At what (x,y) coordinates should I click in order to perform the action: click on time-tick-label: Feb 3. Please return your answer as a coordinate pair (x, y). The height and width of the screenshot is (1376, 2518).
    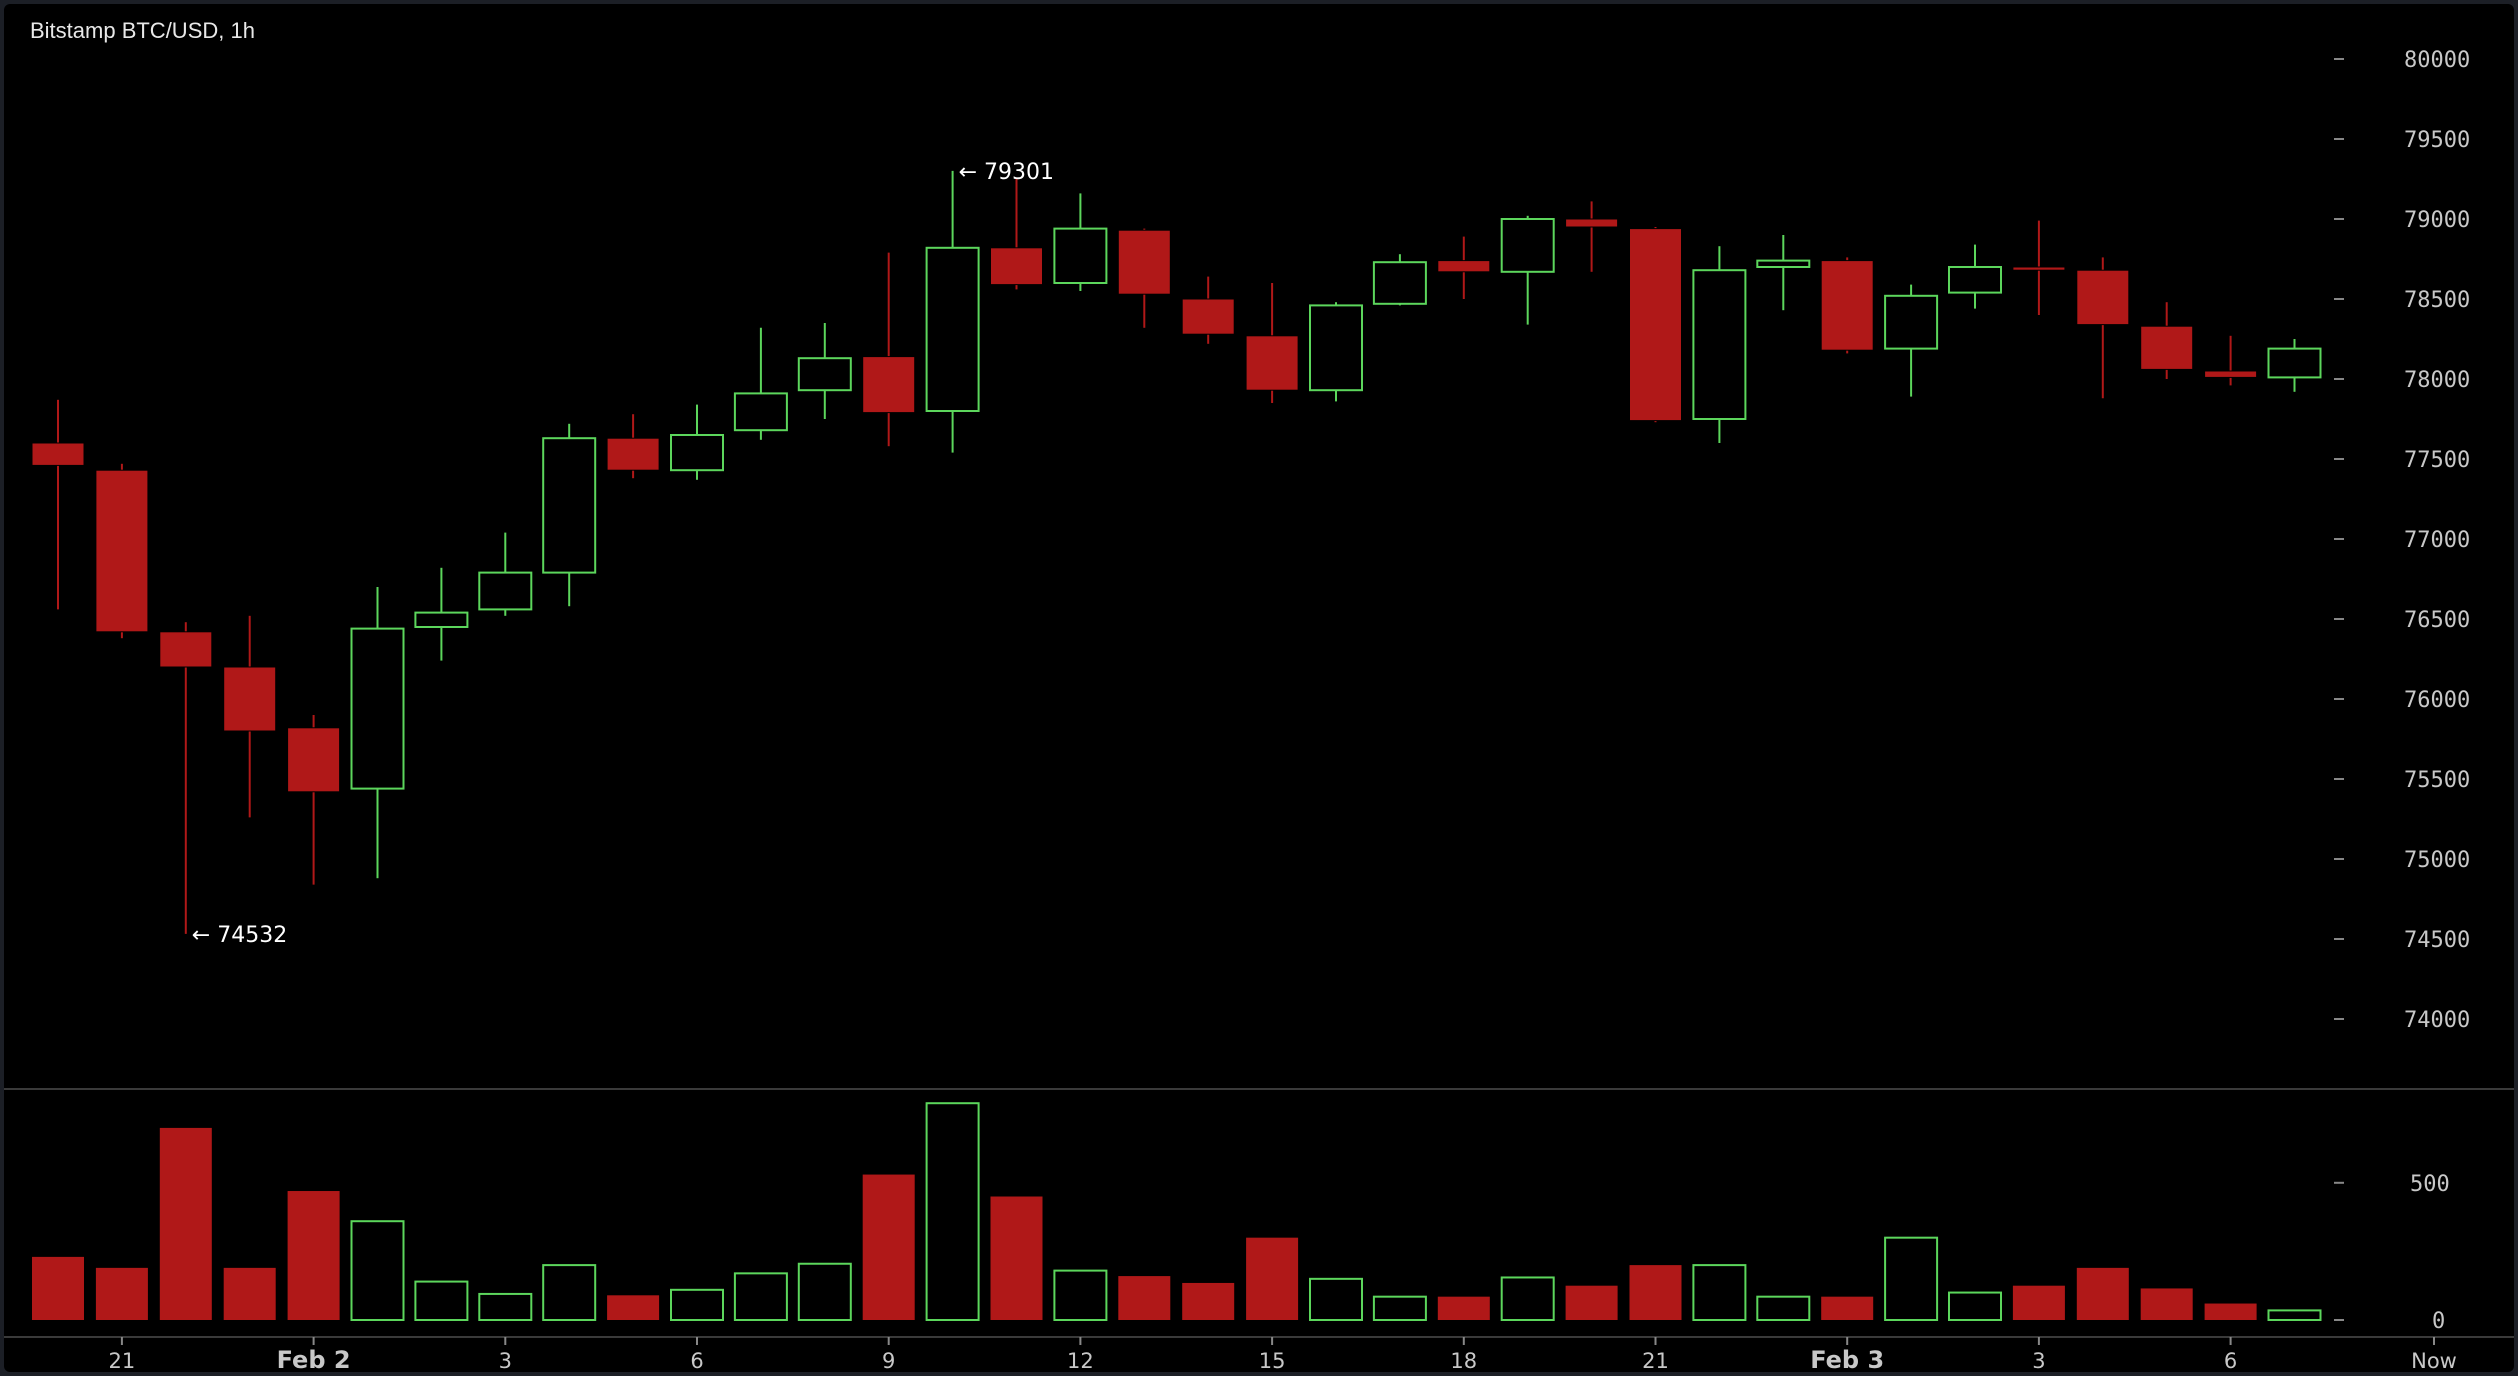
    Looking at the image, I should click on (1847, 1359).